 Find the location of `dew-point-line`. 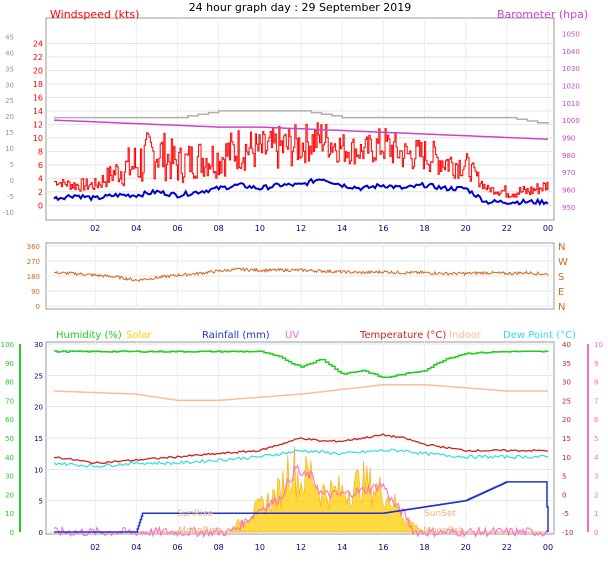

dew-point-line is located at coordinates (300, 458).